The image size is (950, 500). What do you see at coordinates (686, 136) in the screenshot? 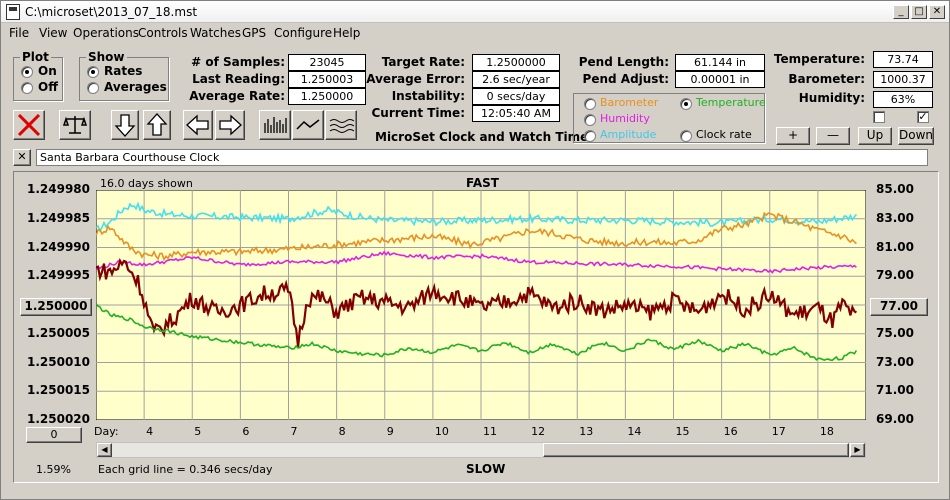
I see `clockrate-radio` at bounding box center [686, 136].